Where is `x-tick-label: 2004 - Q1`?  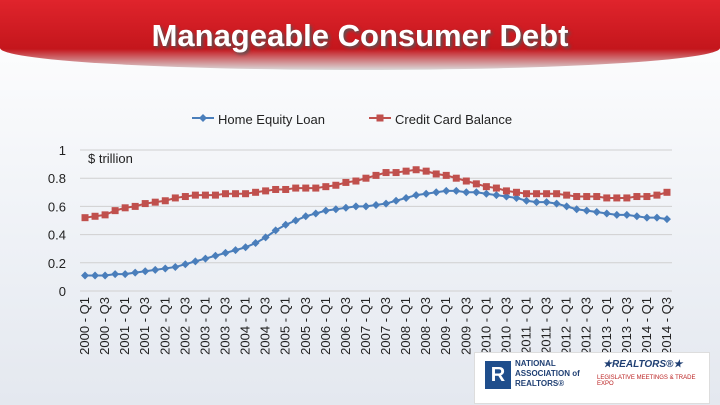 x-tick-label: 2004 - Q1 is located at coordinates (245, 326).